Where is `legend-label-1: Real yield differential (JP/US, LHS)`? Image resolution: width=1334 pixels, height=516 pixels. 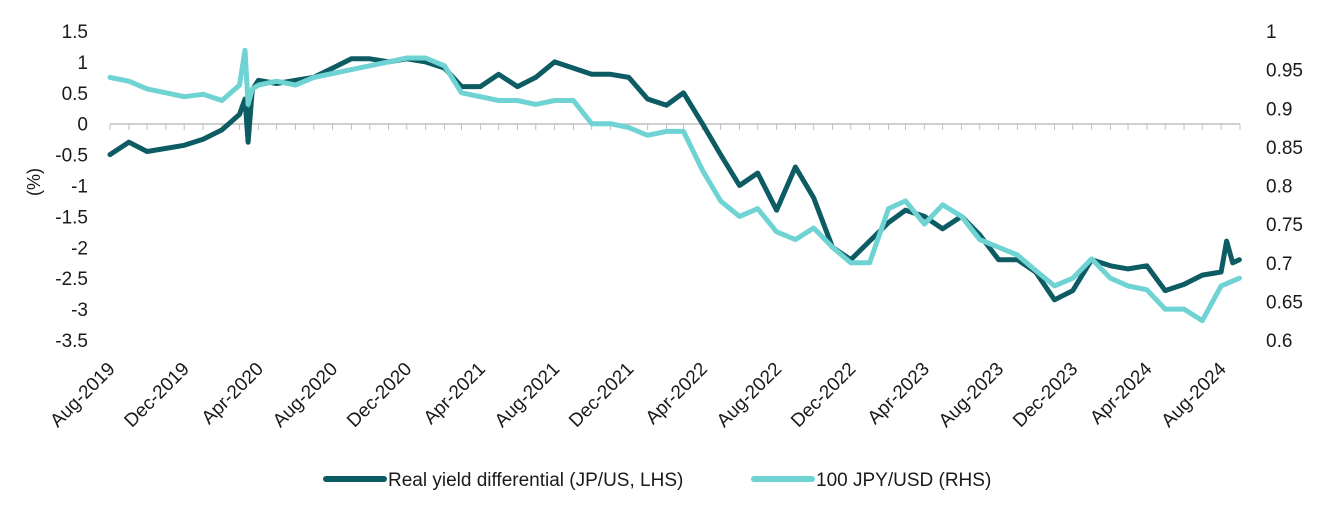 legend-label-1: Real yield differential (JP/US, LHS) is located at coordinates (535, 480).